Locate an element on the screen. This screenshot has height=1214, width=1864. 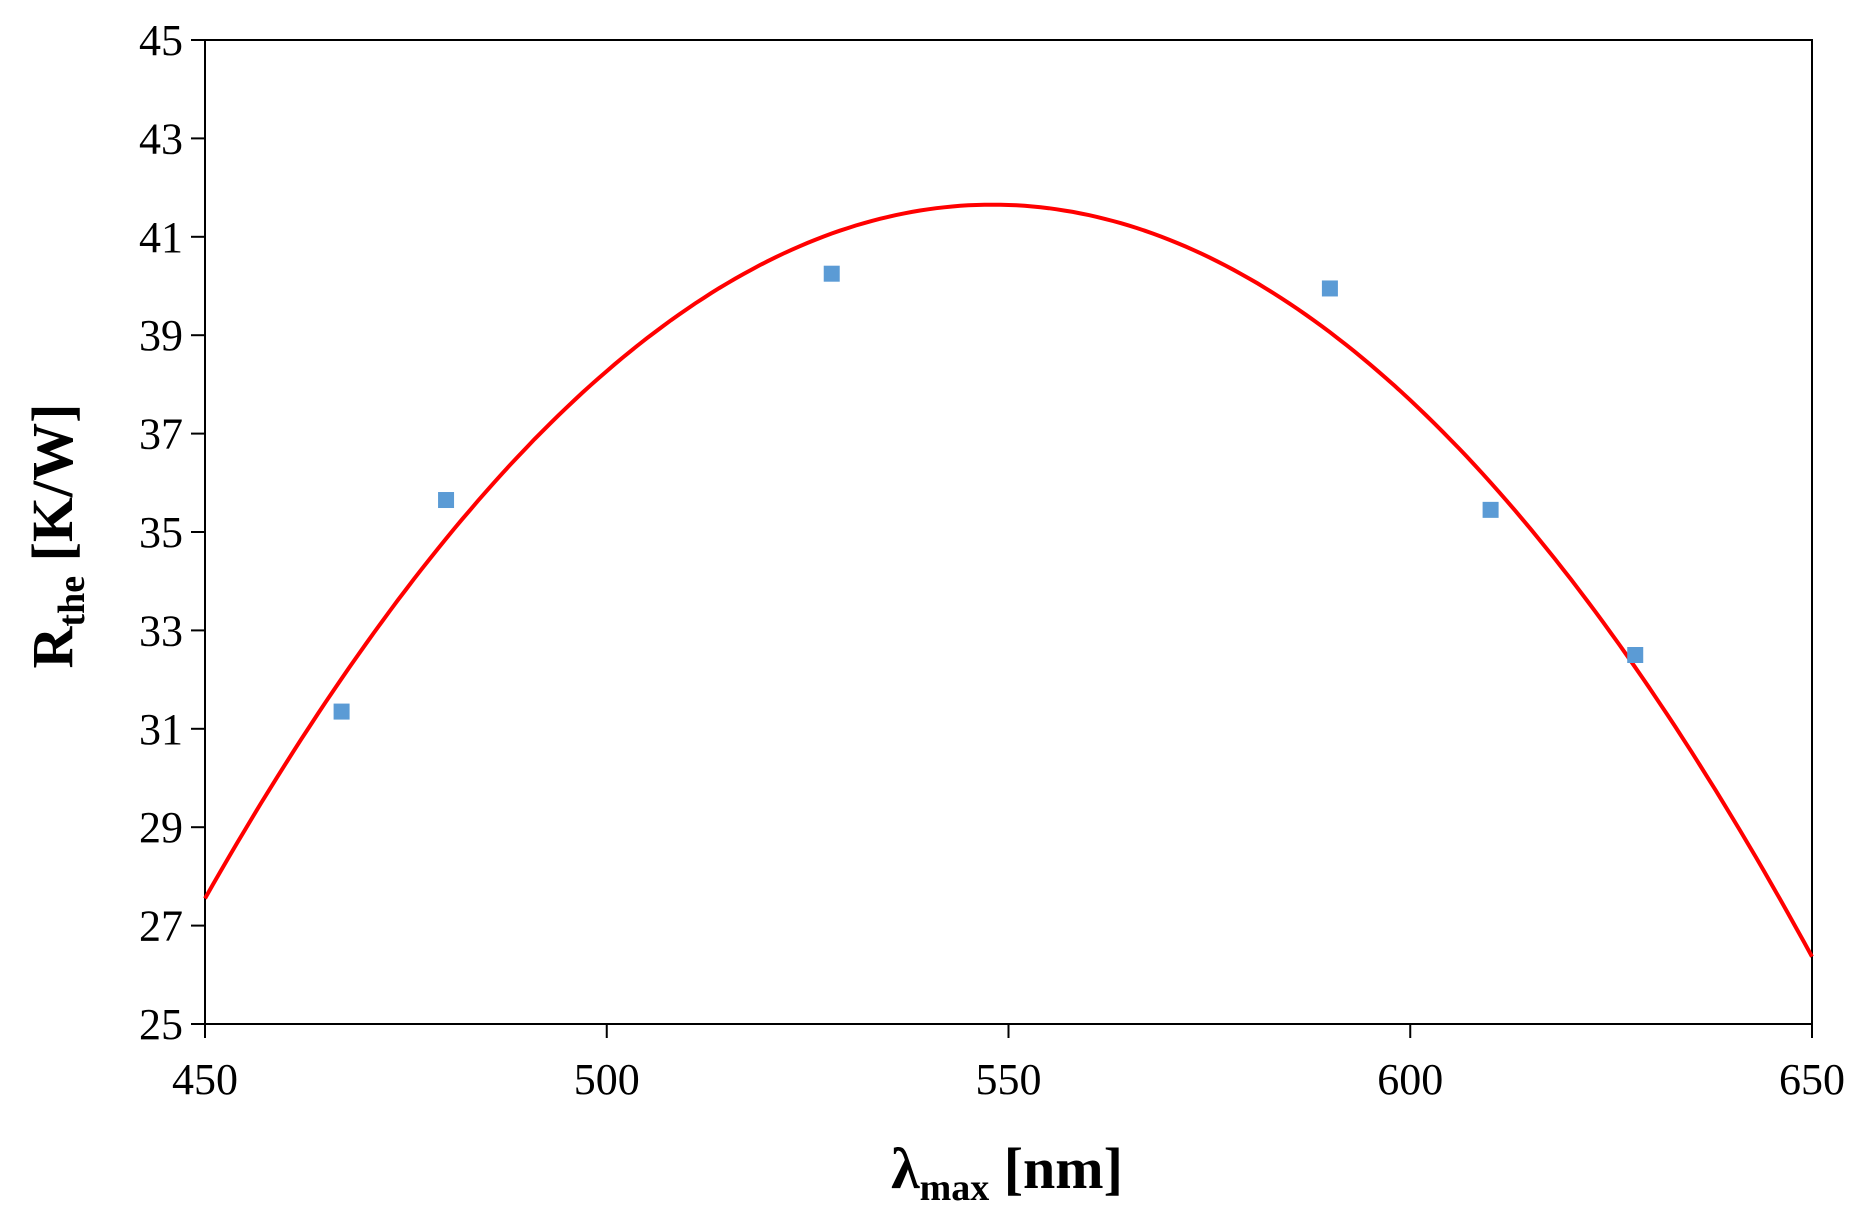
y-tick-label: 41 is located at coordinates (161, 237).